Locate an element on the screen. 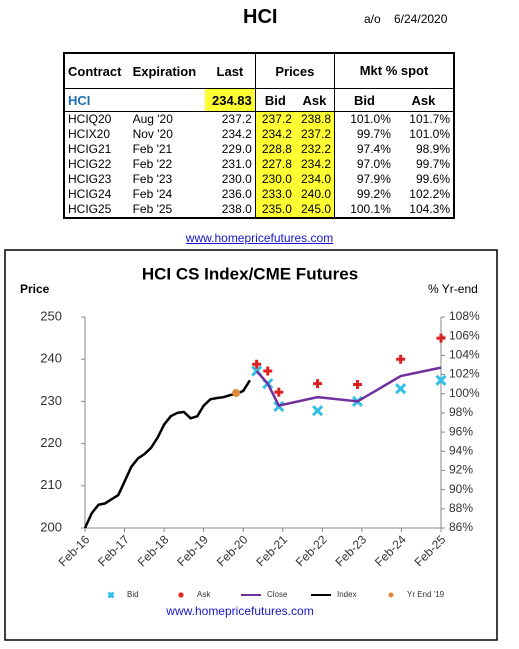  index-last: 234.83 is located at coordinates (230, 100).